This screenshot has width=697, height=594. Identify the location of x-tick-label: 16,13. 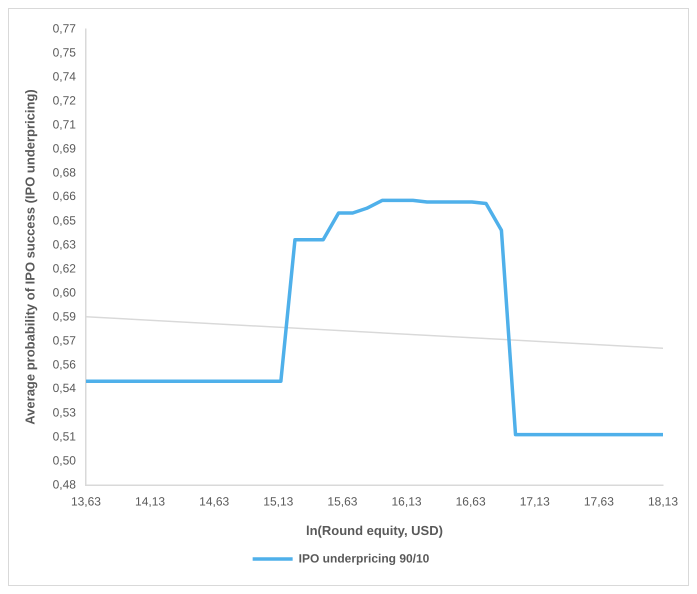
(407, 501).